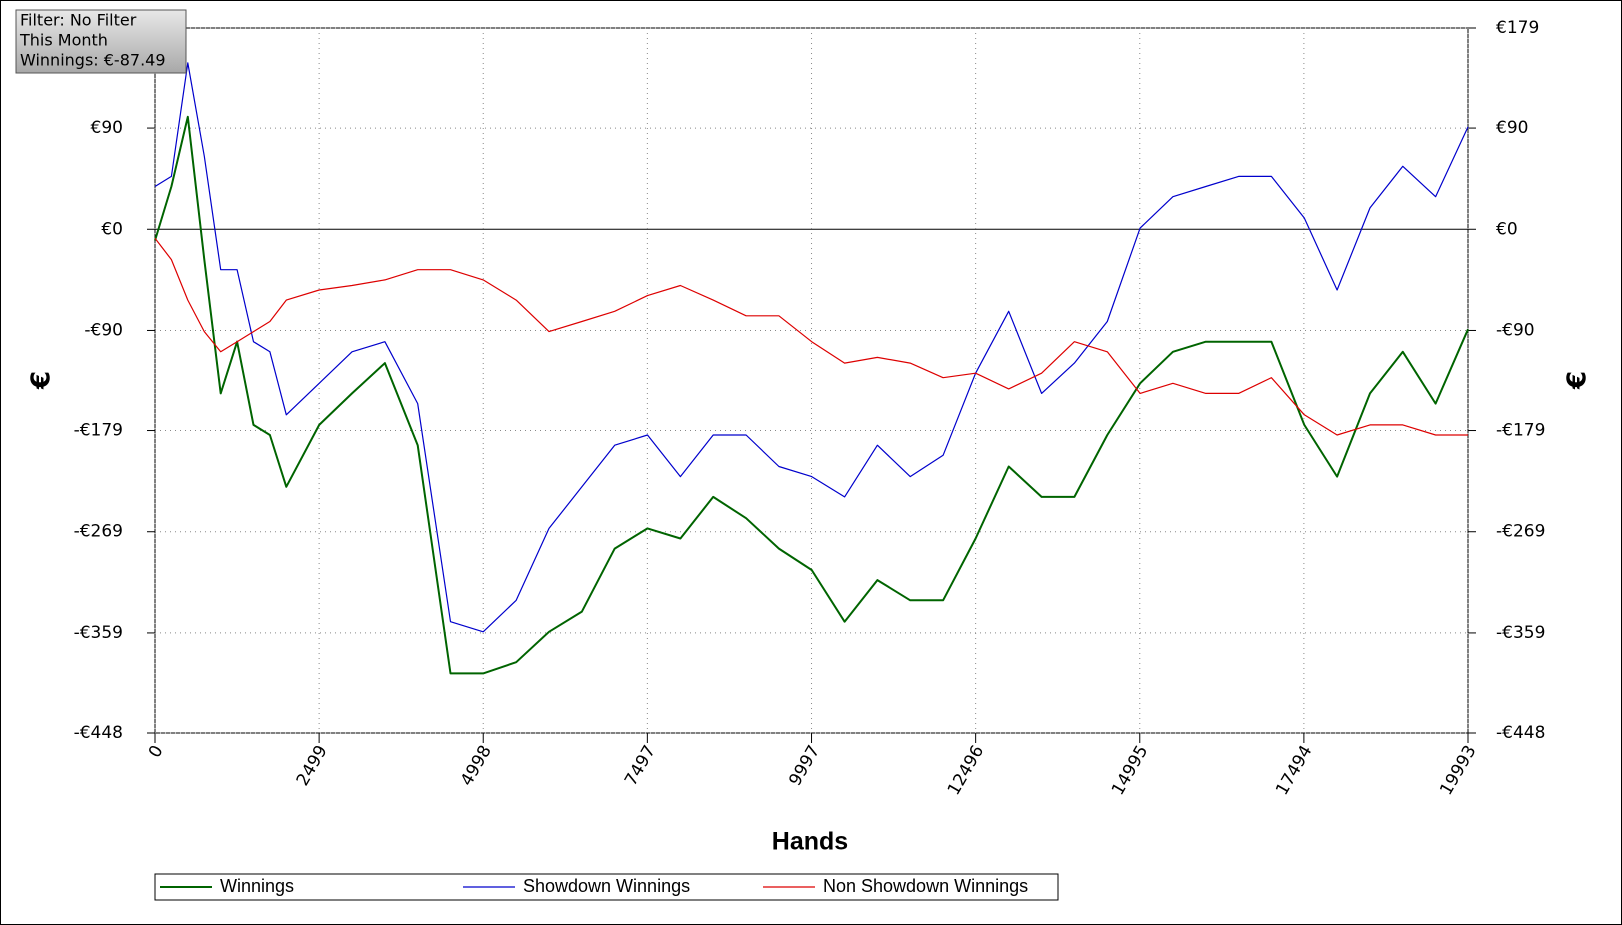 The width and height of the screenshot is (1622, 925). Describe the element at coordinates (42, 380) in the screenshot. I see `y-axis-label: €` at that location.